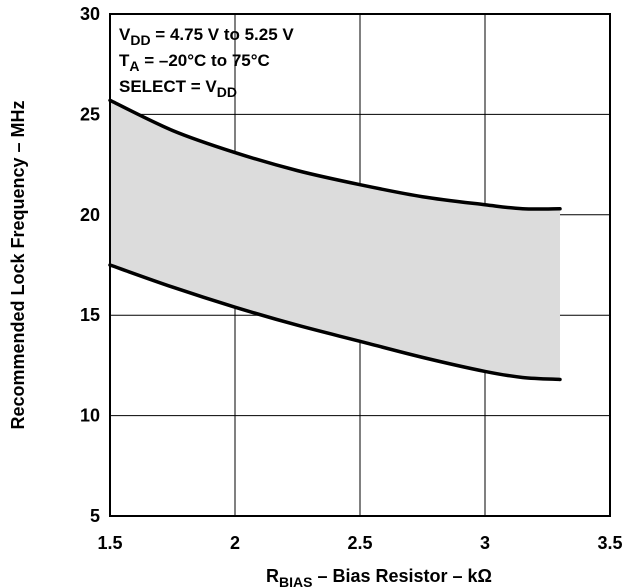  Describe the element at coordinates (90, 265) in the screenshot. I see `y-tick-labels: 5 10 15 20 25 30` at that location.